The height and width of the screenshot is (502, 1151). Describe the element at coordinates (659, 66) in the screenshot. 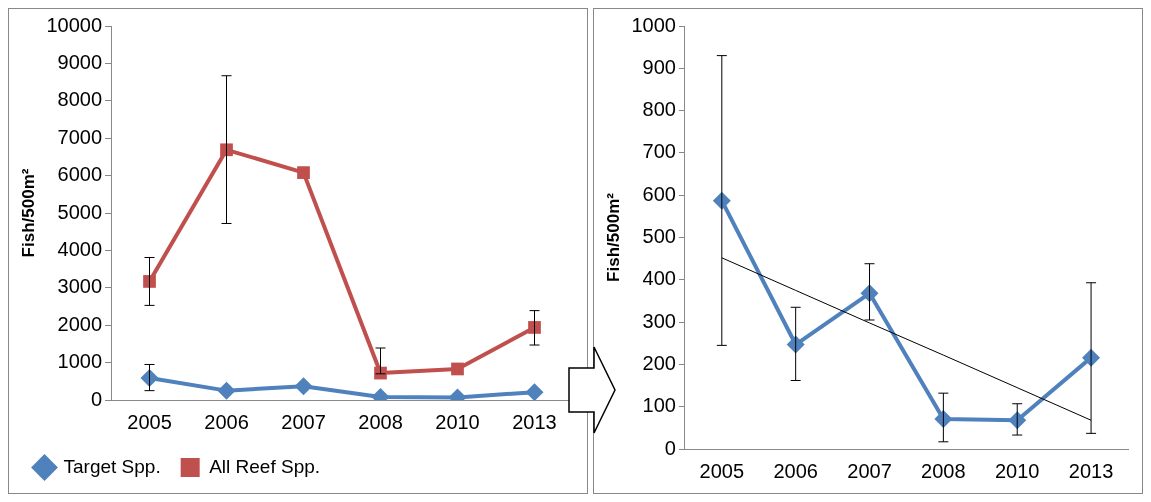

I see `y-tick-label: 900` at that location.